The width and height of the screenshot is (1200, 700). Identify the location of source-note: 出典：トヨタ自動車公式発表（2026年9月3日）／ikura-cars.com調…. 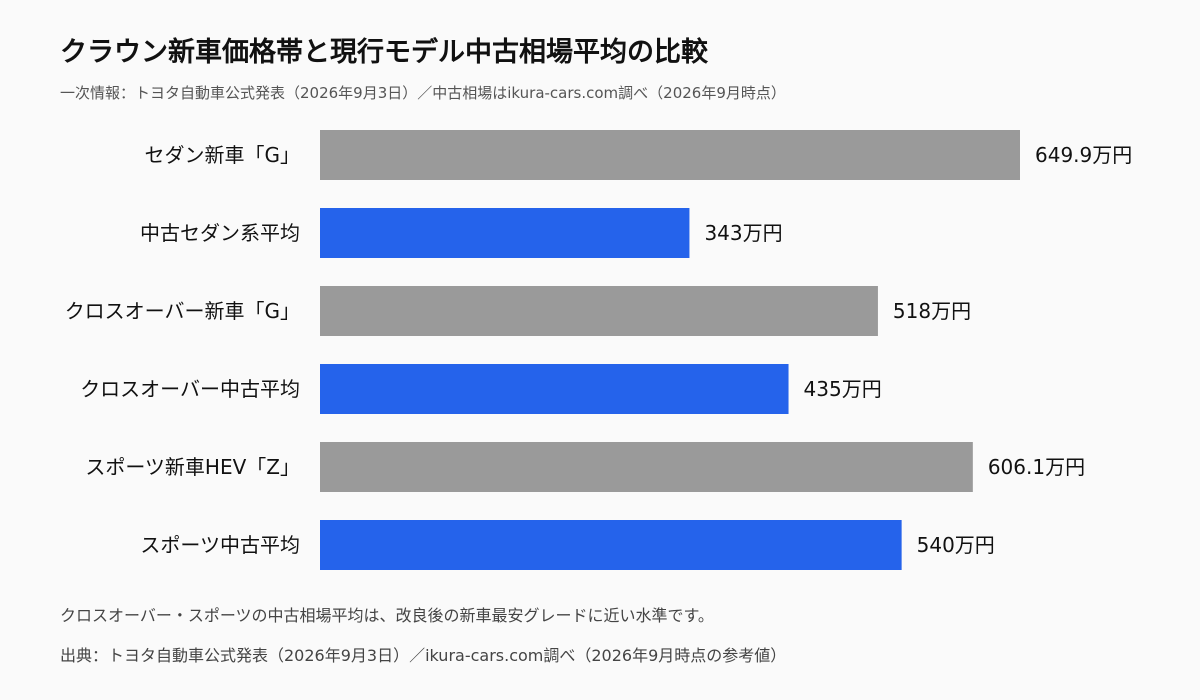
(423, 655).